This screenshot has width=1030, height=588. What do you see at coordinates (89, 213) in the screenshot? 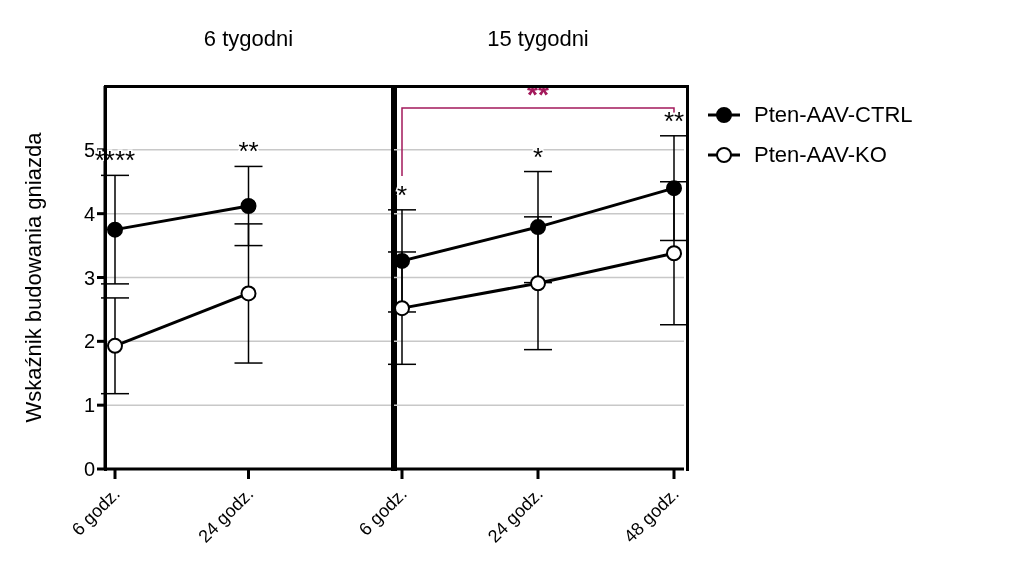
I see `y-tick-label: 4` at bounding box center [89, 213].